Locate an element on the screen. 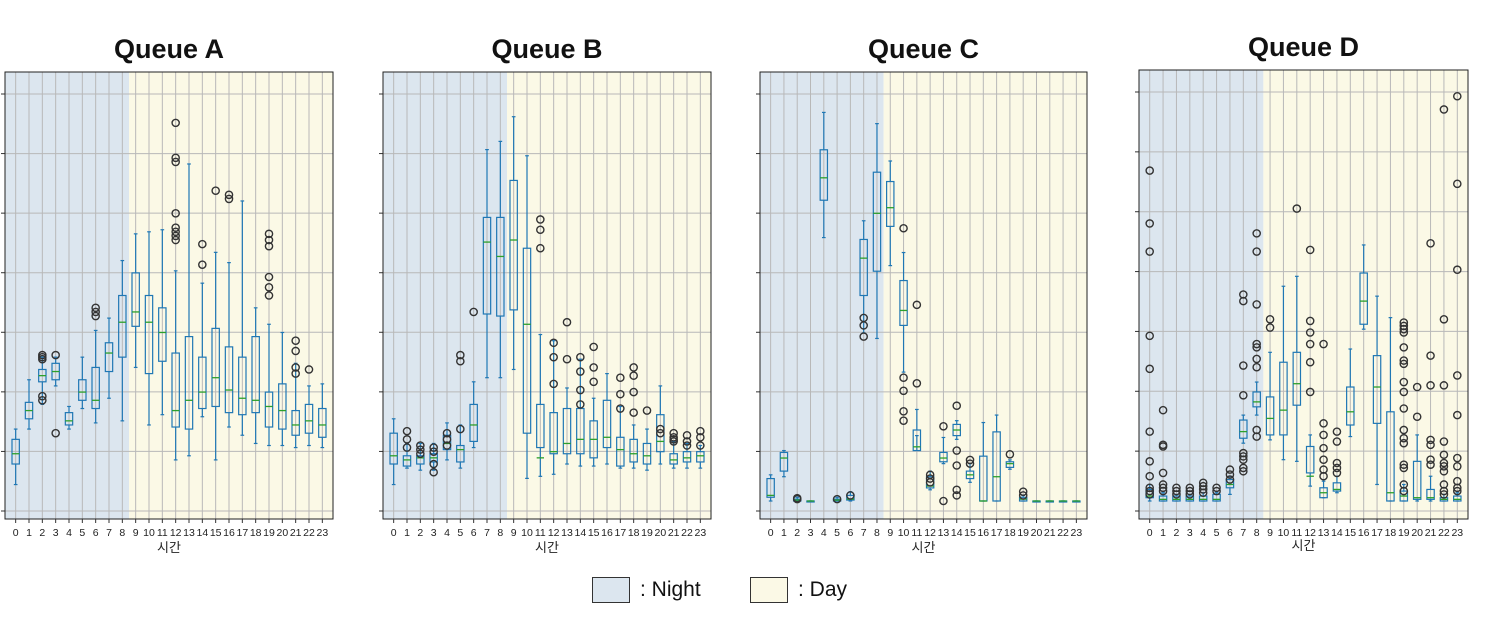 This screenshot has height=617, width=1509. x-tick-label: 15 is located at coordinates (1350, 533).